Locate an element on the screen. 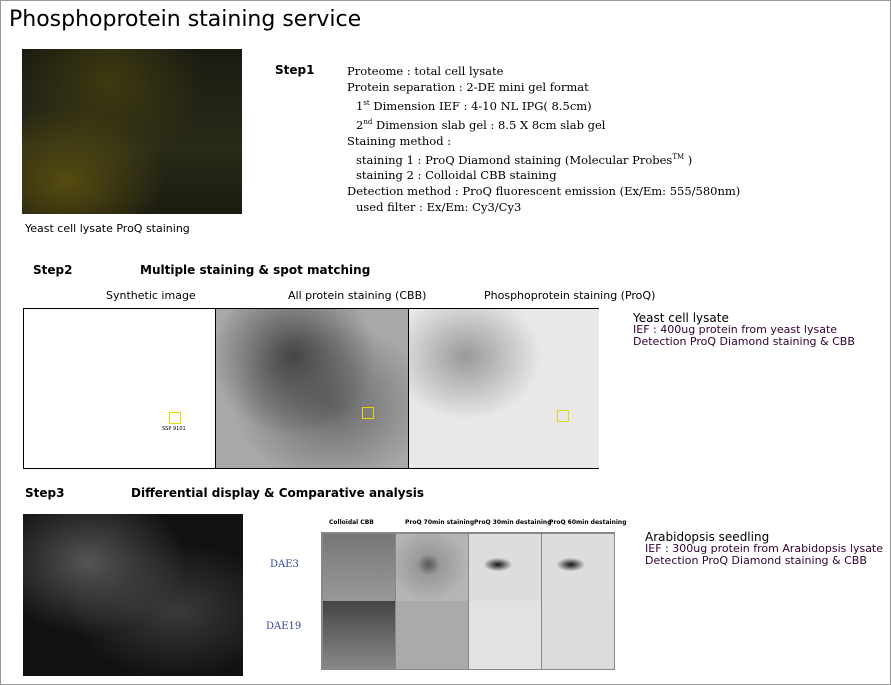  column-label: Colloidal CBB is located at coordinates (351, 522).